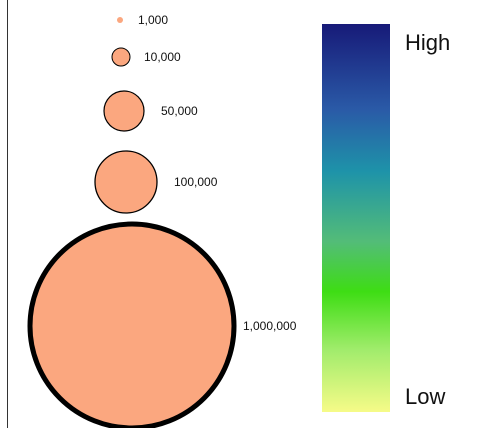 This screenshot has width=477, height=428. I want to click on label-1000: 1,000, so click(153, 20).